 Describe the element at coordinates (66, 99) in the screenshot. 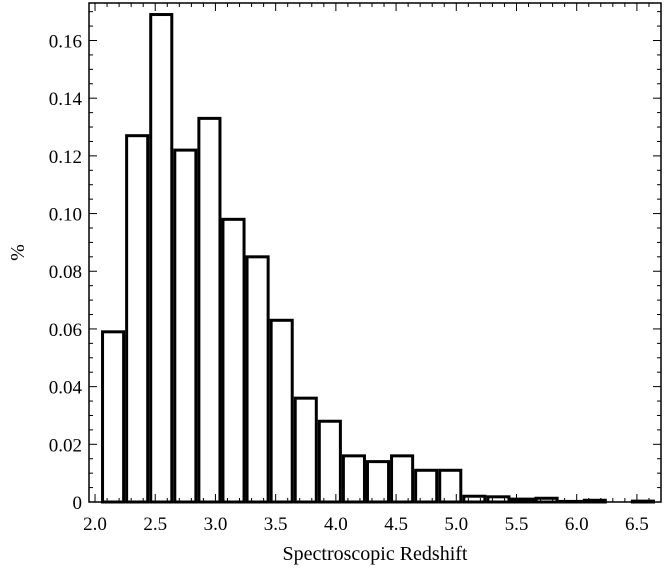

I see `y-tick-label: 0.14` at that location.